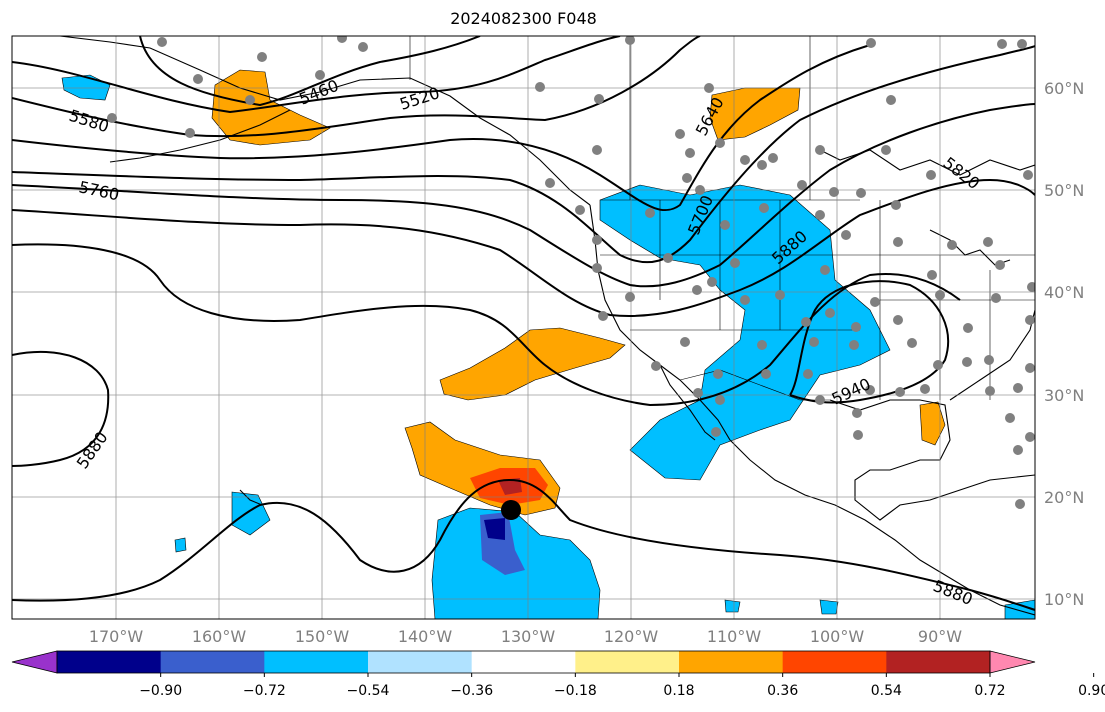  I want to click on coastline-alaska, so click(325, 121).